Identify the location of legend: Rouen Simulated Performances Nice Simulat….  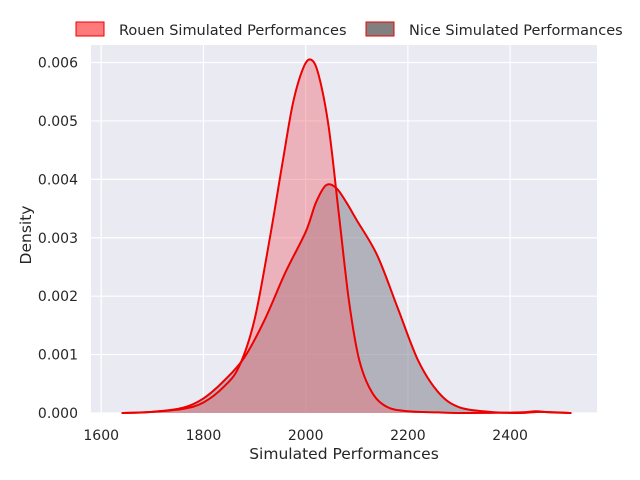
(349, 30).